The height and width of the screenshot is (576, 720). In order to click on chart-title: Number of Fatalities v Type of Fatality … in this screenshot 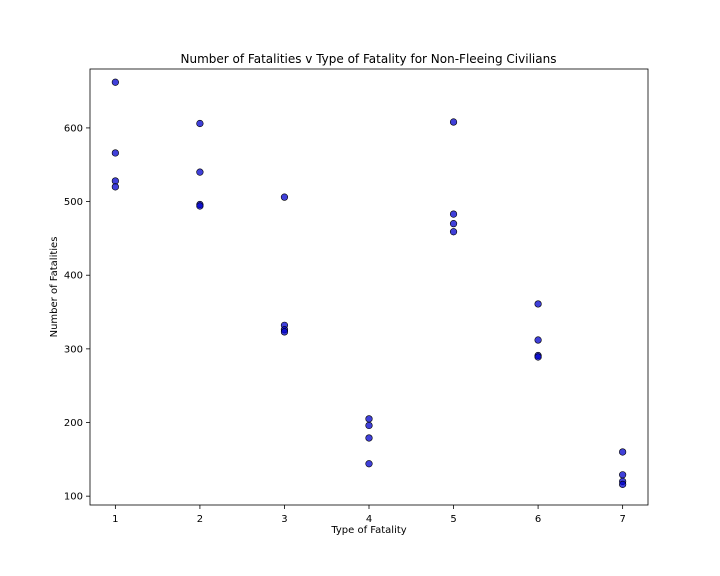, I will do `click(369, 59)`.